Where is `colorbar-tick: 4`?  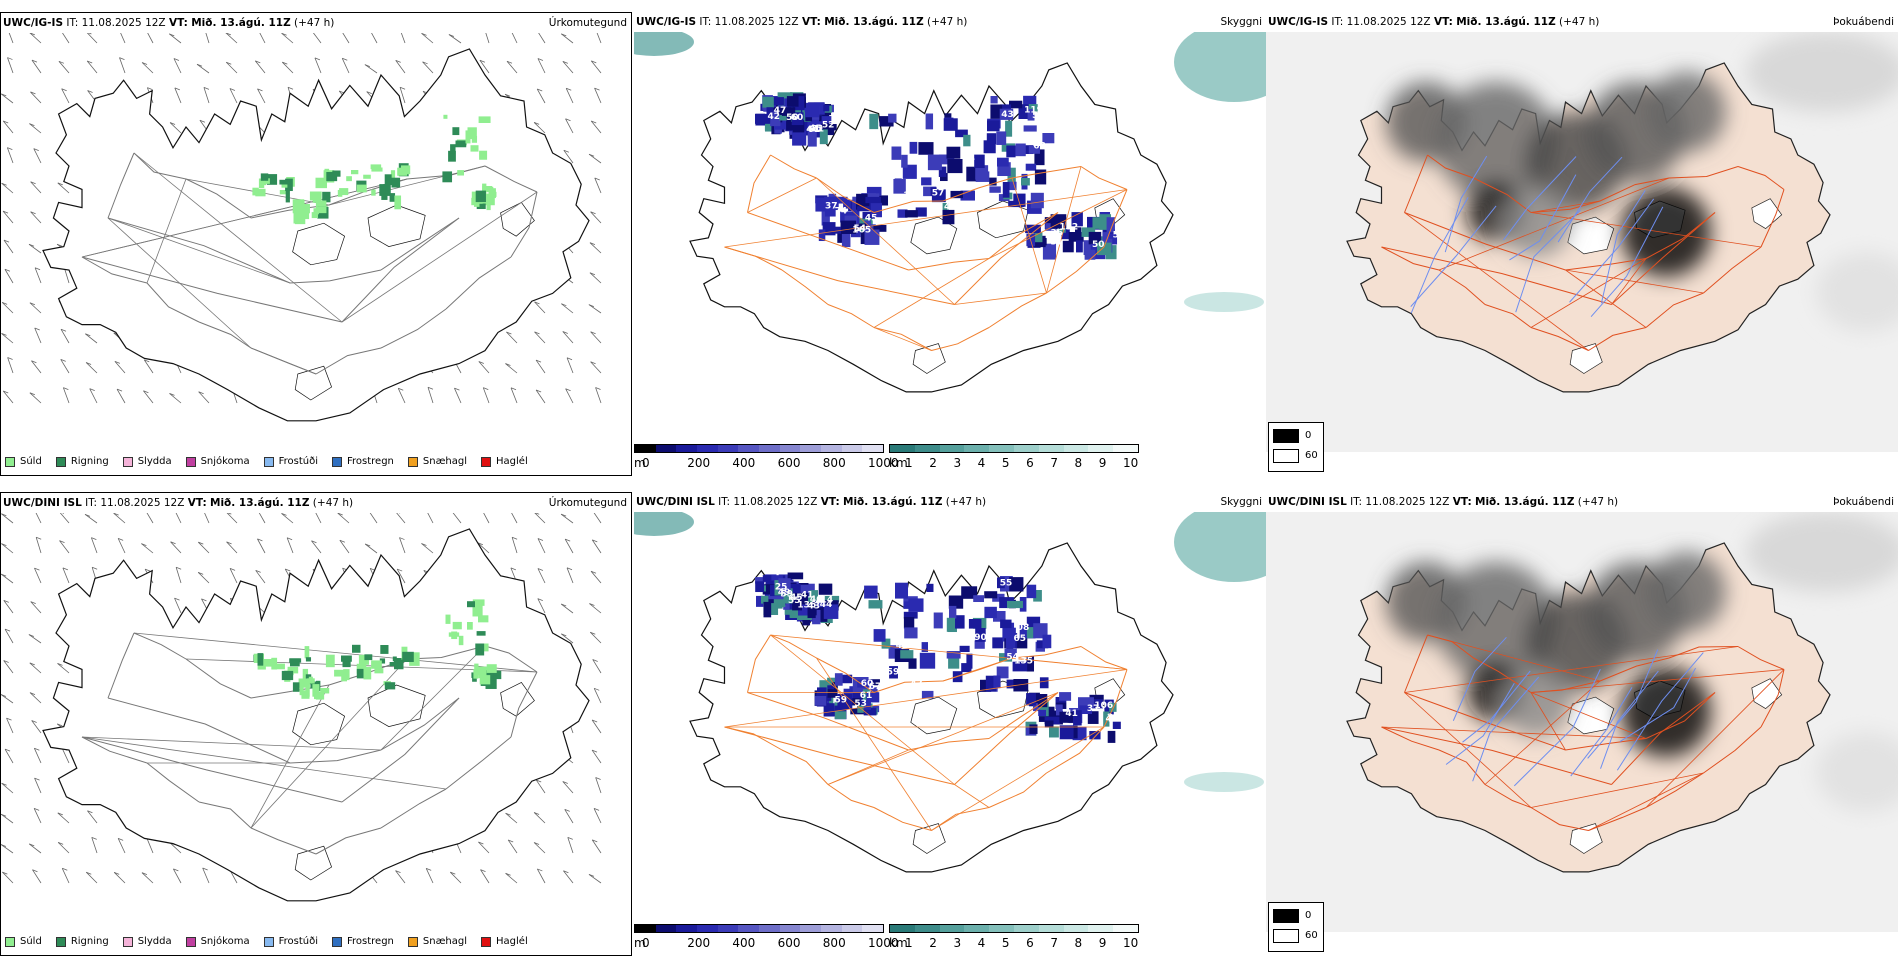 colorbar-tick: 4 is located at coordinates (982, 463).